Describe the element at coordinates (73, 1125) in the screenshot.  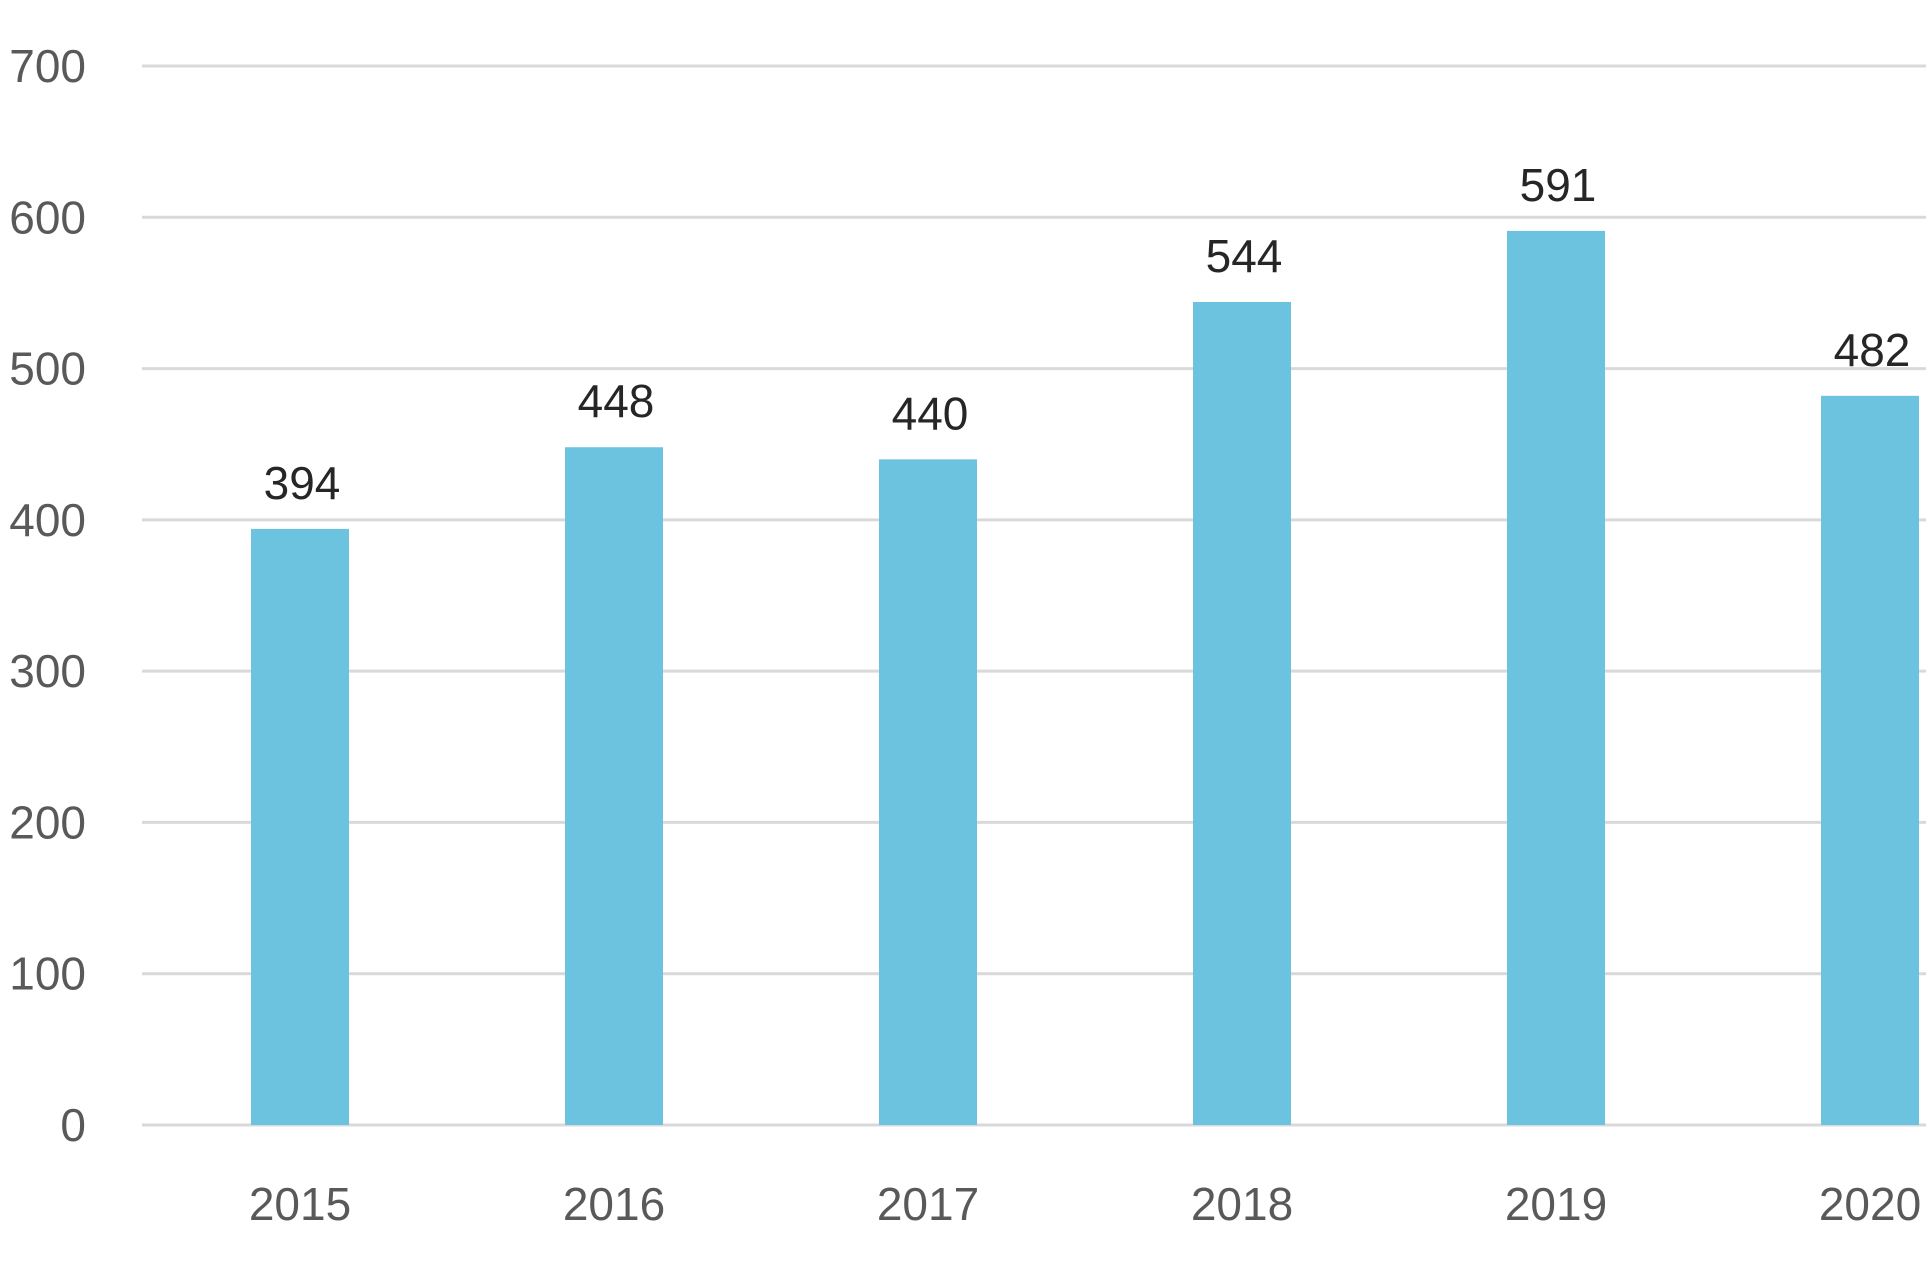
I see `y-tick-label-0: 0` at that location.